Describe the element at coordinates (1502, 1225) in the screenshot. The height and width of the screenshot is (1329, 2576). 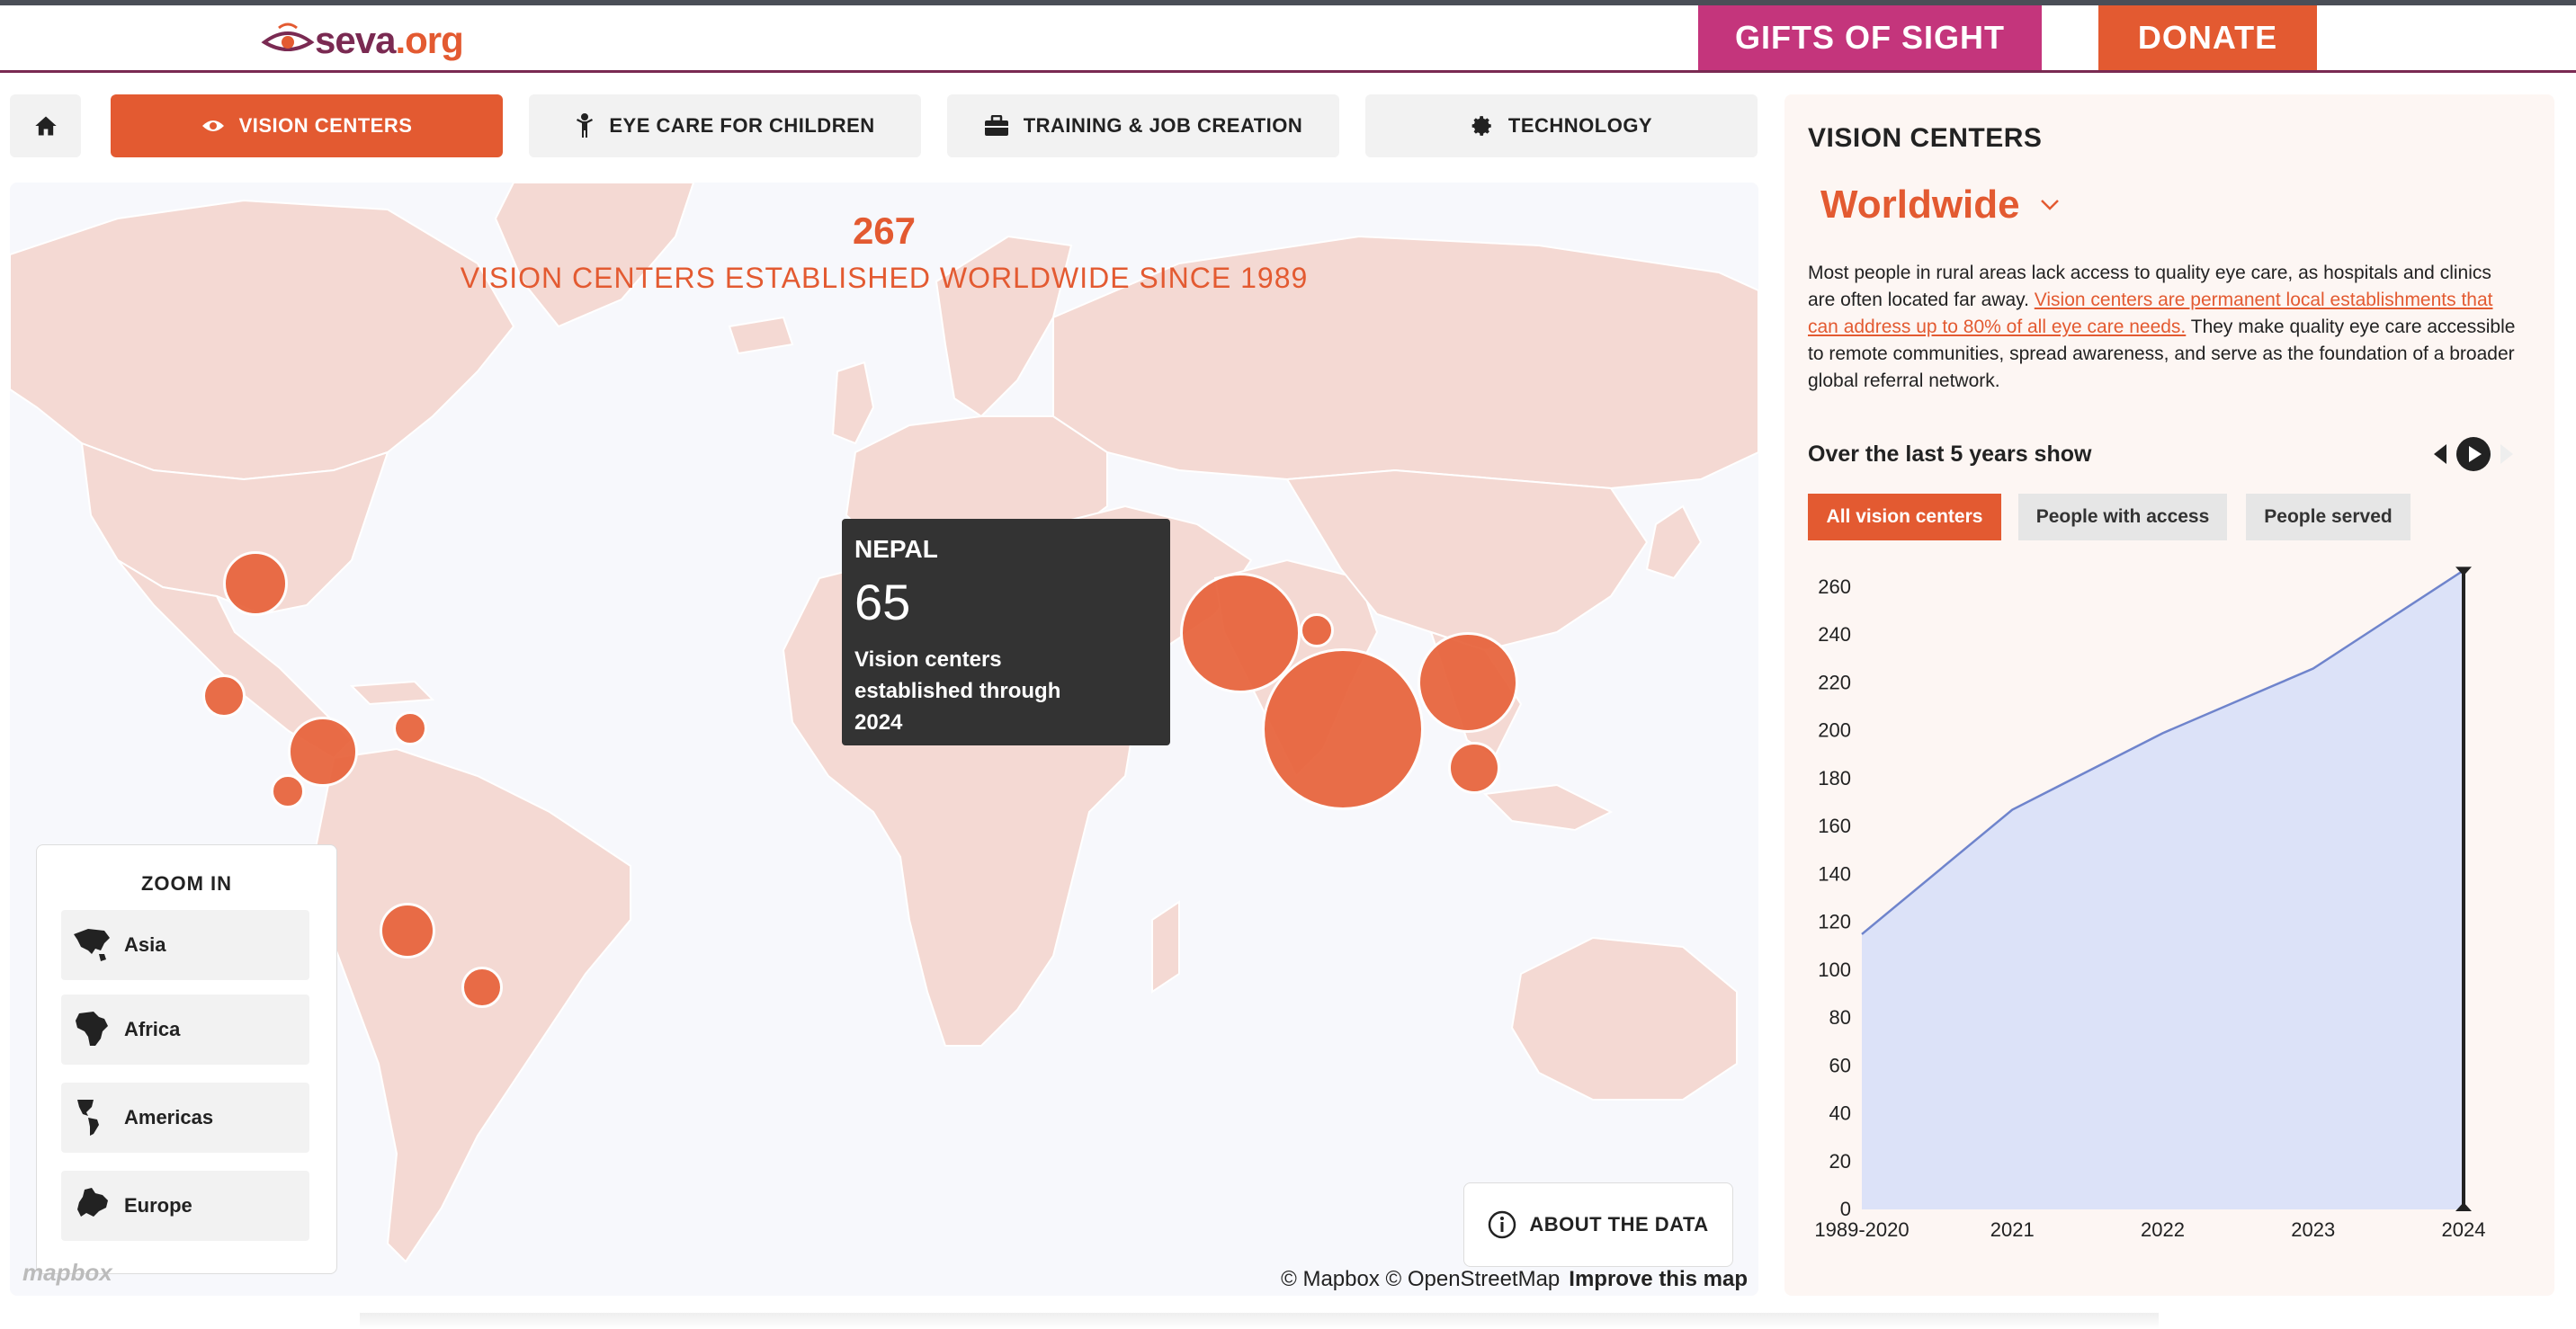
I see `info-icon` at that location.